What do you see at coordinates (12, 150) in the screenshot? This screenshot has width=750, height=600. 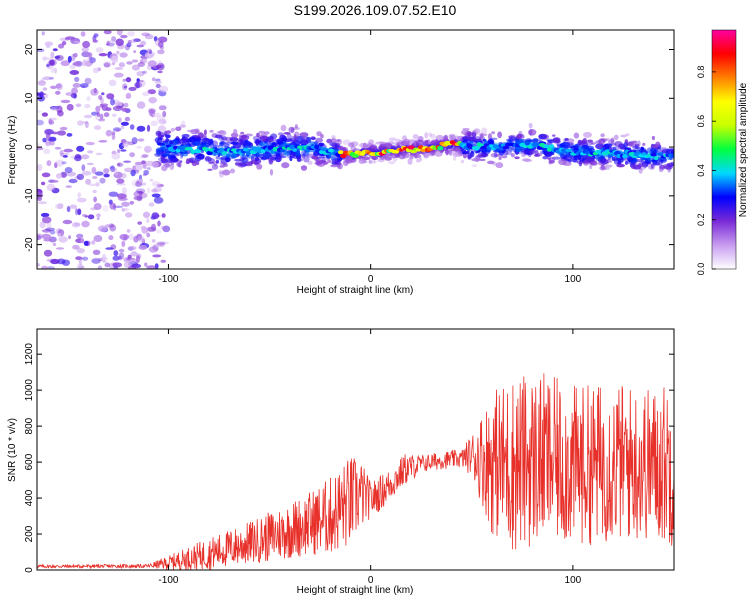 I see `spectrogram-y-axis-label: Frequency (Hz)` at bounding box center [12, 150].